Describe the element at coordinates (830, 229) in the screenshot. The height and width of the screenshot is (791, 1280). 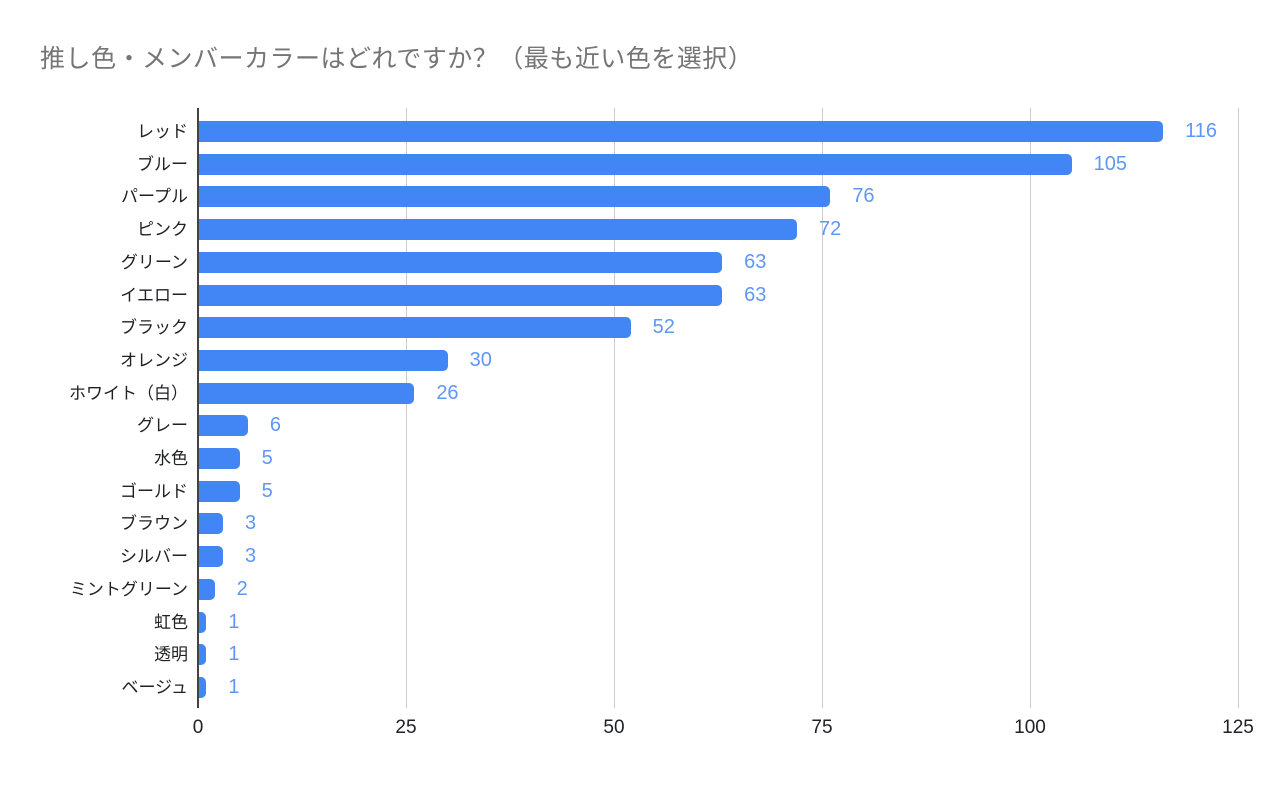
I see `bar-value-label: 72` at that location.